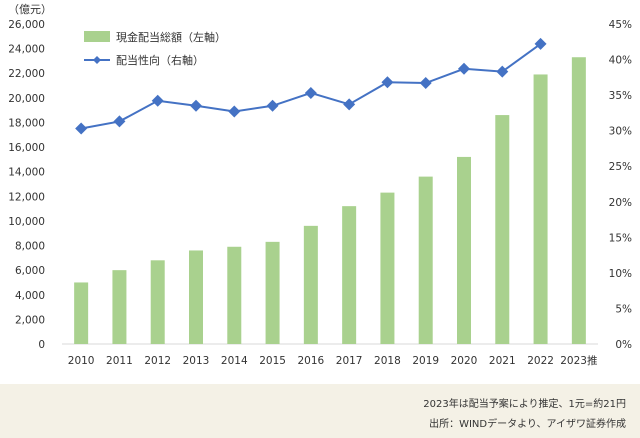  I want to click on y-right-tick-label: 20%, so click(620, 203).